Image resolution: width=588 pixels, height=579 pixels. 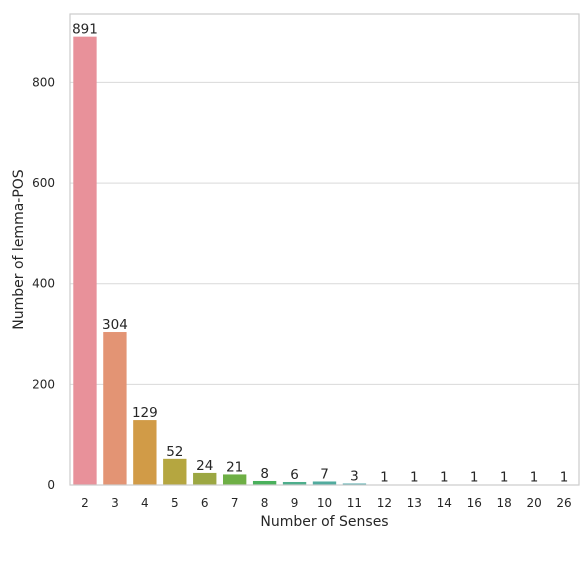 I want to click on y-tick-label: 600, so click(x=43, y=183).